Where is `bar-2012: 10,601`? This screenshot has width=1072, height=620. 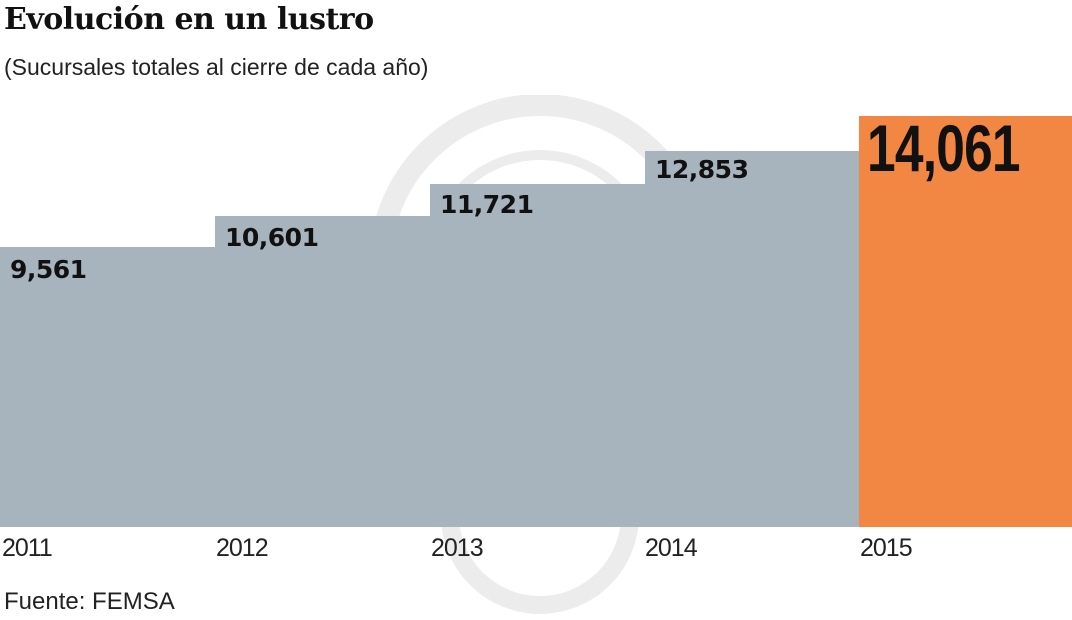
bar-2012: 10,601 is located at coordinates (323, 371).